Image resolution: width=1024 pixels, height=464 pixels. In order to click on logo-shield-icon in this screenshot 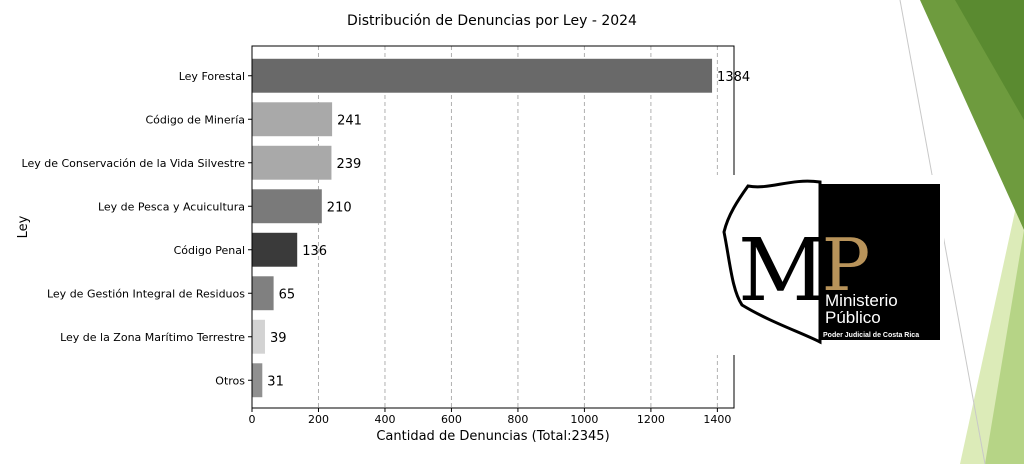, I will do `click(772, 262)`.